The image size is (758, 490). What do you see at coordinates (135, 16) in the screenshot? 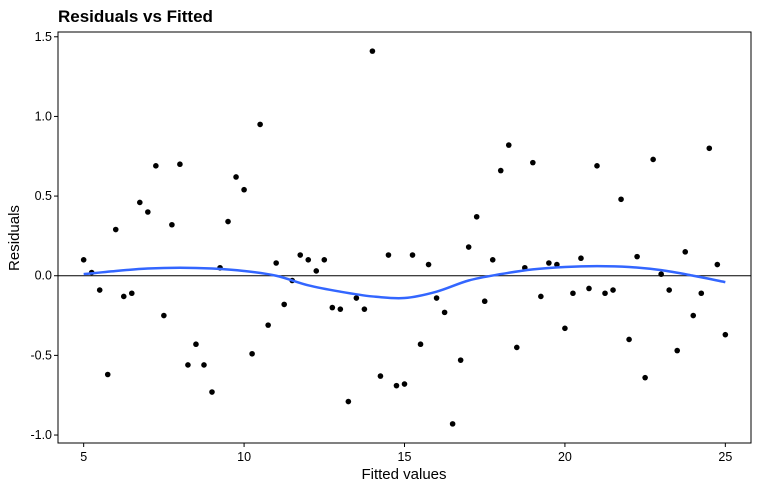
I see `chart-title: Residuals vs Fitted` at bounding box center [135, 16].